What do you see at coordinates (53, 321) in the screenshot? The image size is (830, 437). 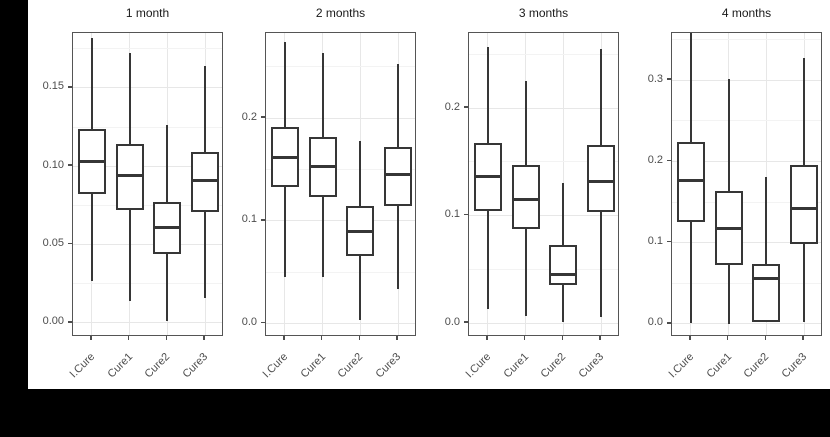 I see `y-axis-tick-label: 0.00` at bounding box center [53, 321].